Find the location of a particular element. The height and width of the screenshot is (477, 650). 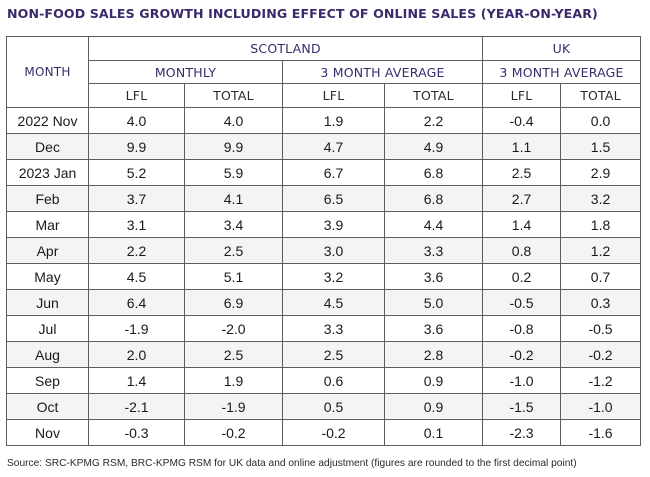

value-cell-uk-3ma-total: -0.2 is located at coordinates (601, 354).